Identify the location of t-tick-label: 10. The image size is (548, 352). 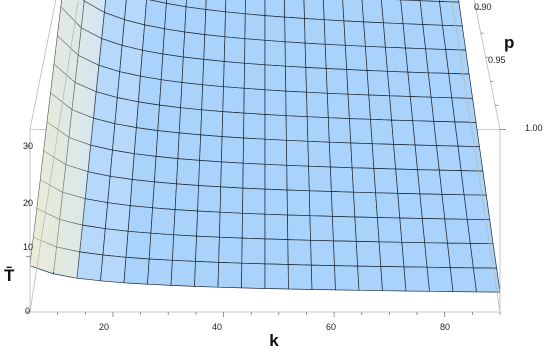
(28, 247).